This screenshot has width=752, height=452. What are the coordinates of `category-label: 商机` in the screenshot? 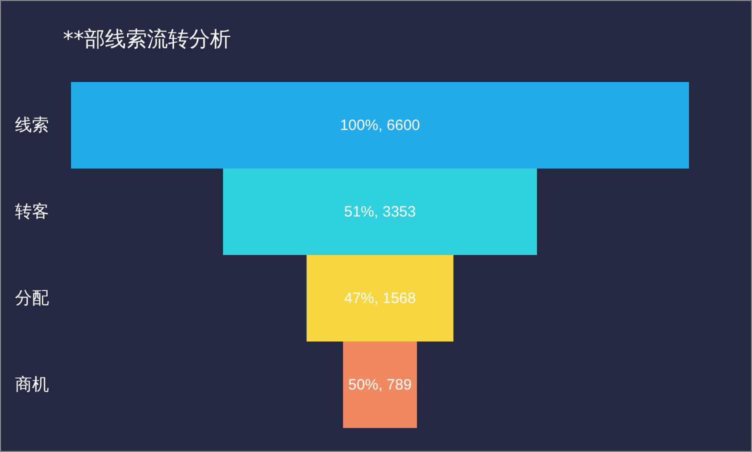 It's located at (32, 384).